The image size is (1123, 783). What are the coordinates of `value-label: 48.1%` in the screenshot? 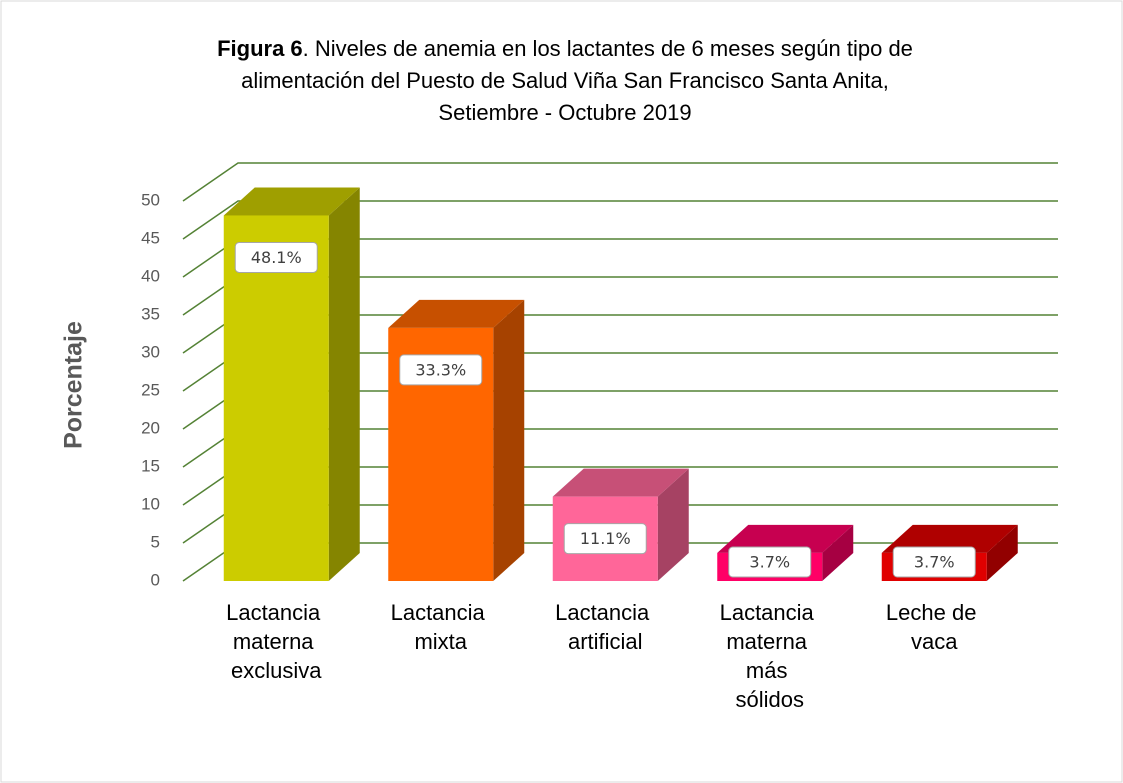 It's located at (276, 257).